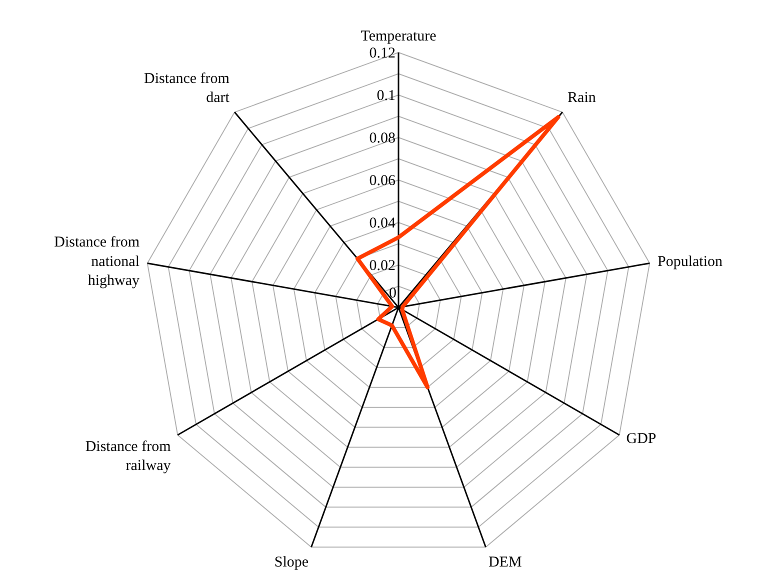  I want to click on spoke-label: Distance from dart, so click(187, 88).